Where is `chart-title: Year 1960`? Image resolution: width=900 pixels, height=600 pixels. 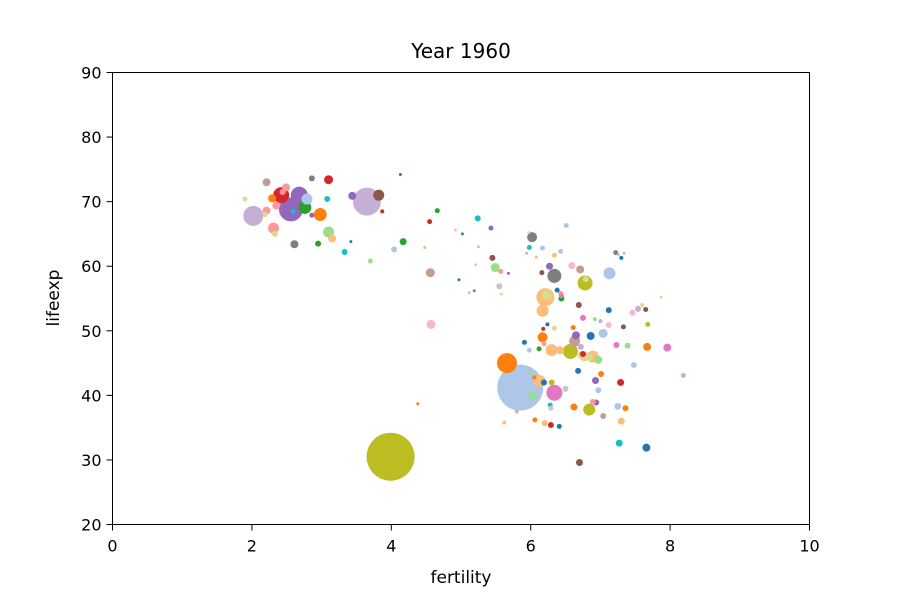
chart-title: Year 1960 is located at coordinates (460, 51).